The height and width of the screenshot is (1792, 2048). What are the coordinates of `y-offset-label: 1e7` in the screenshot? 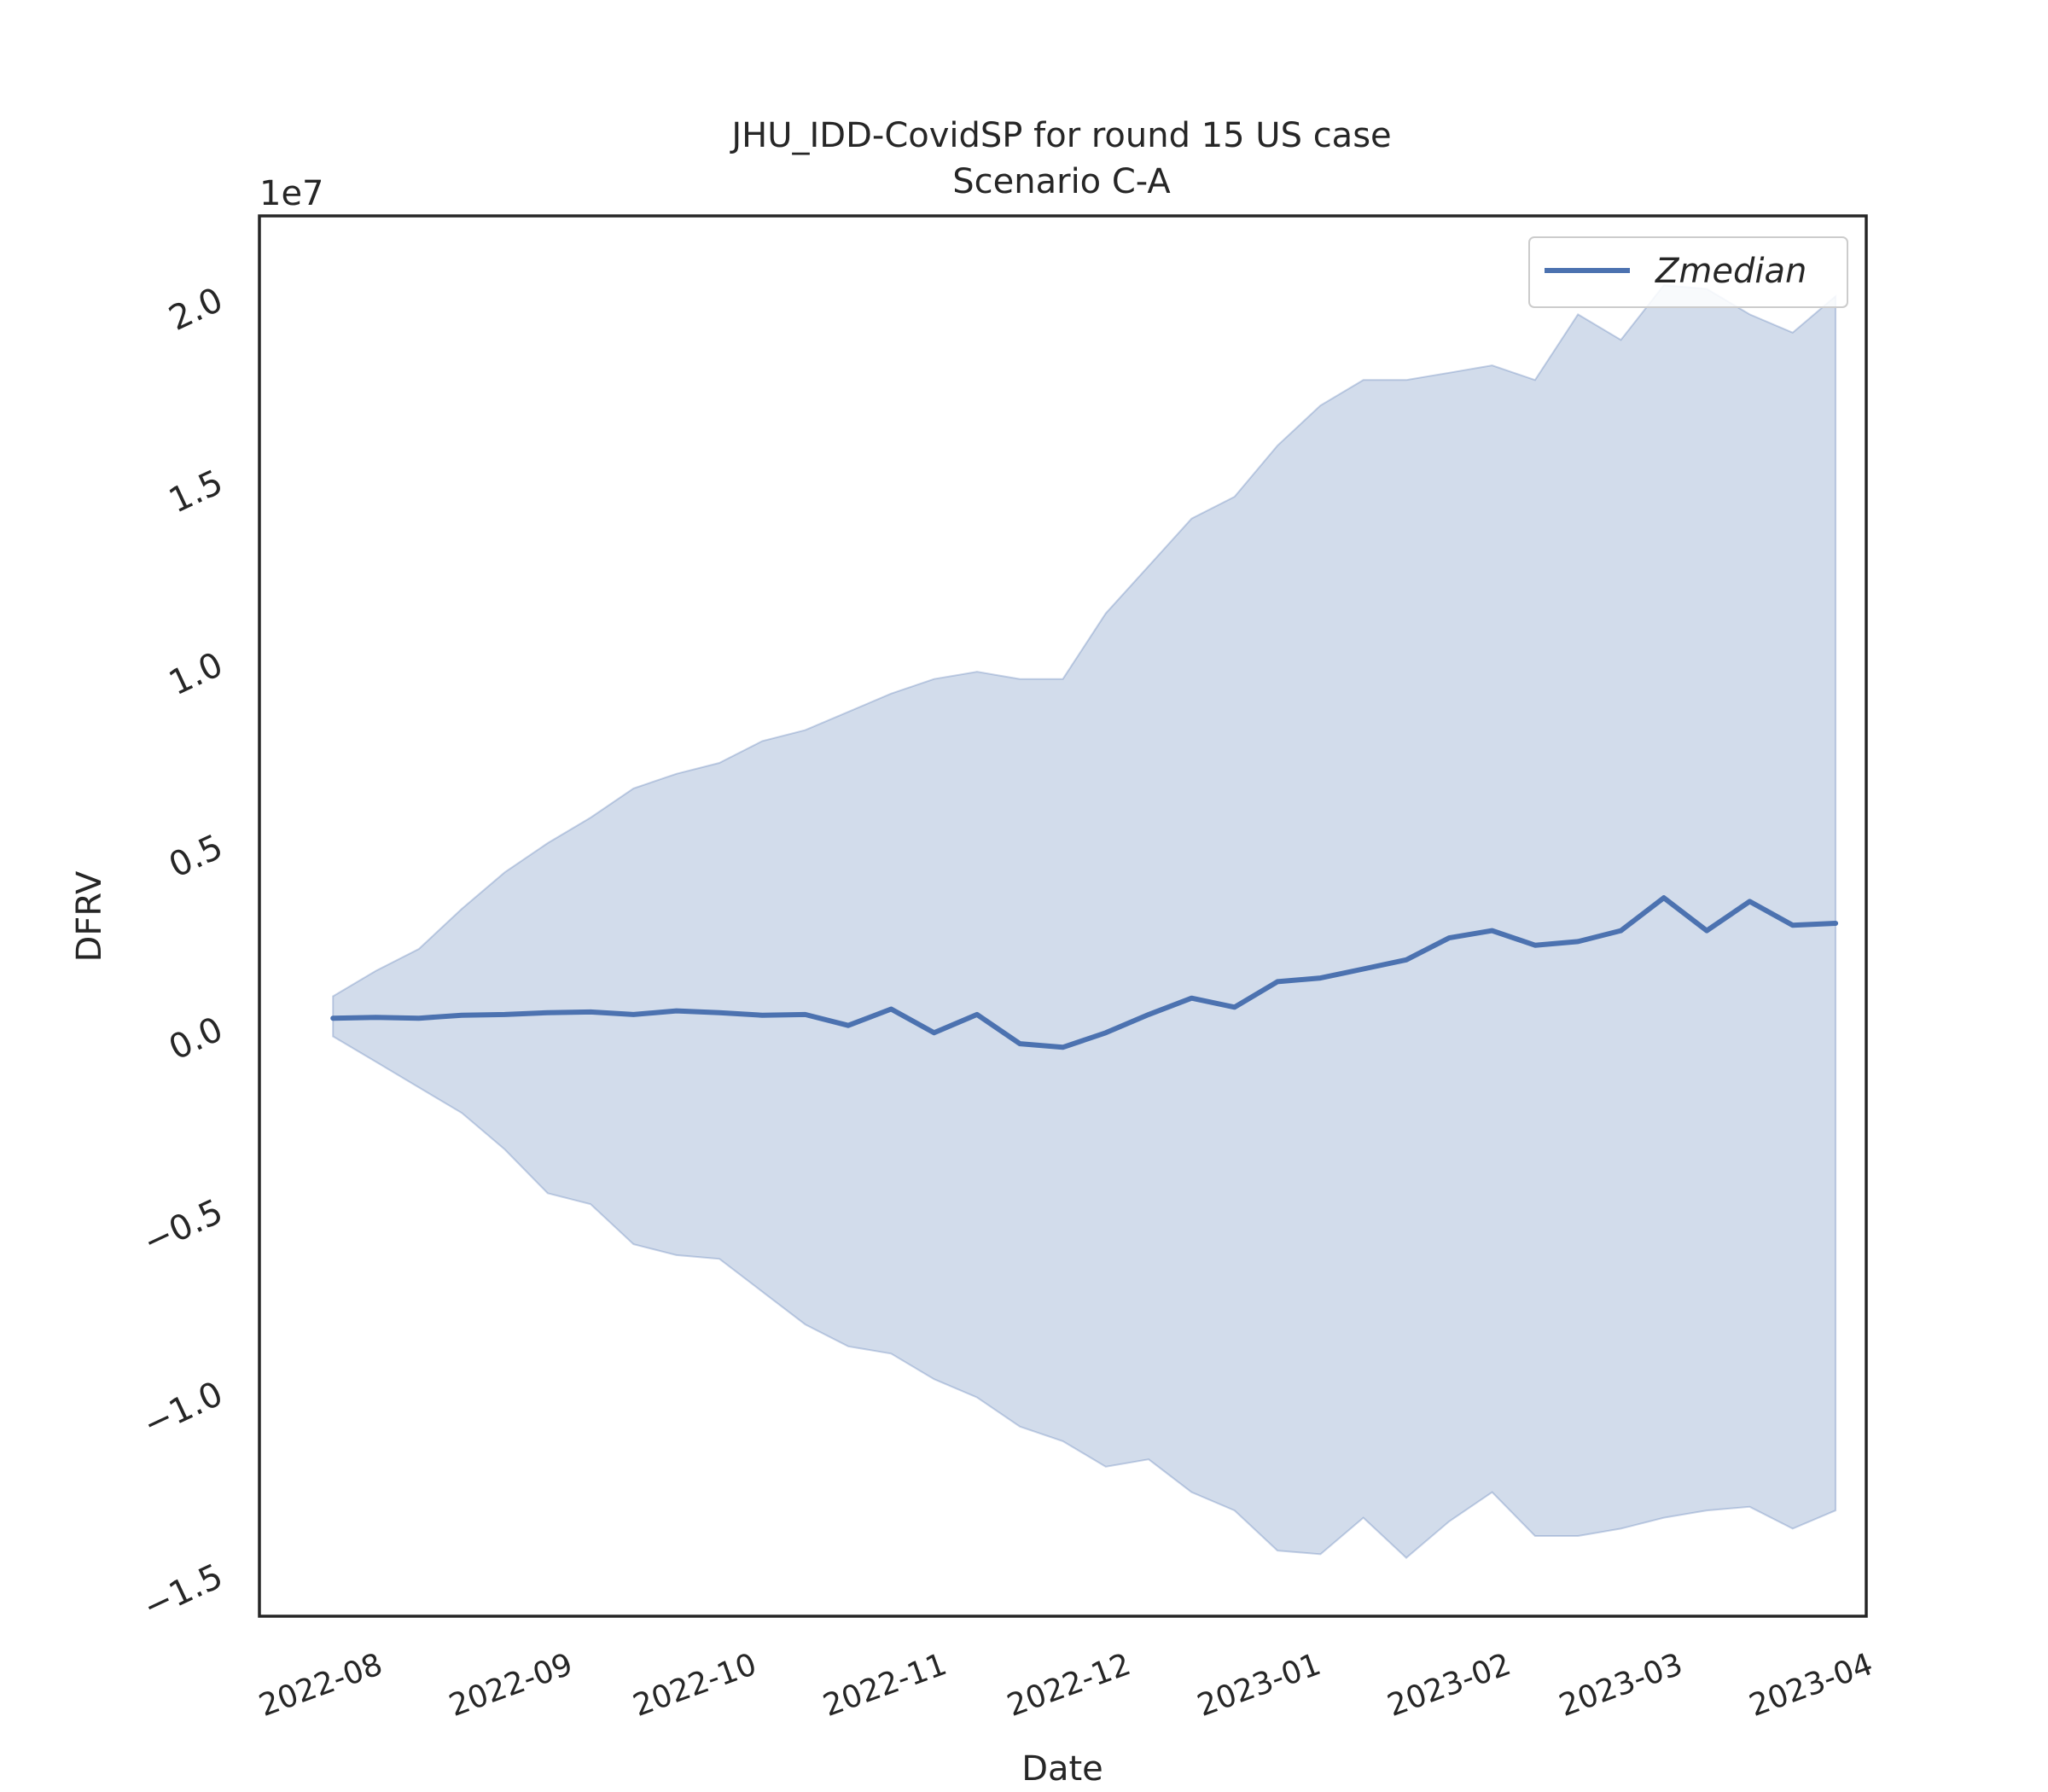 It's located at (291, 193).